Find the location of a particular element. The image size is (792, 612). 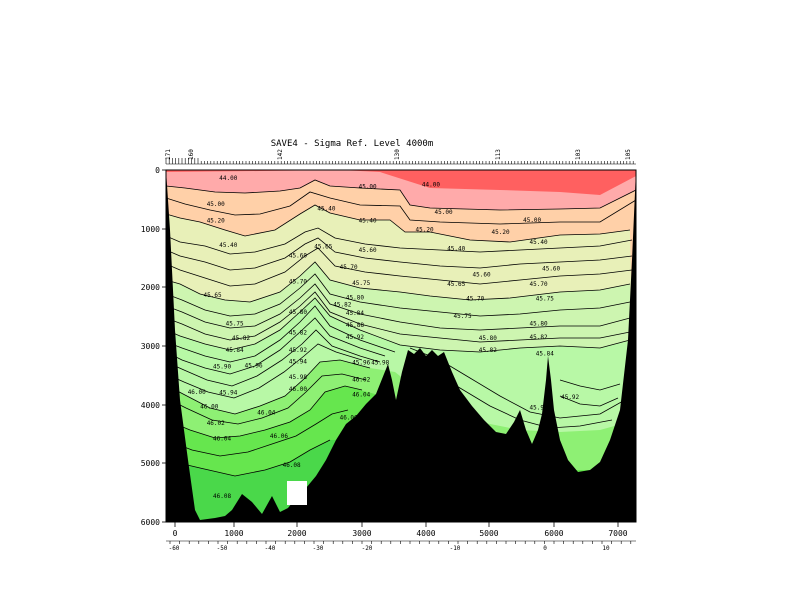

depth-tick-label: 4000 is located at coordinates (150, 405).